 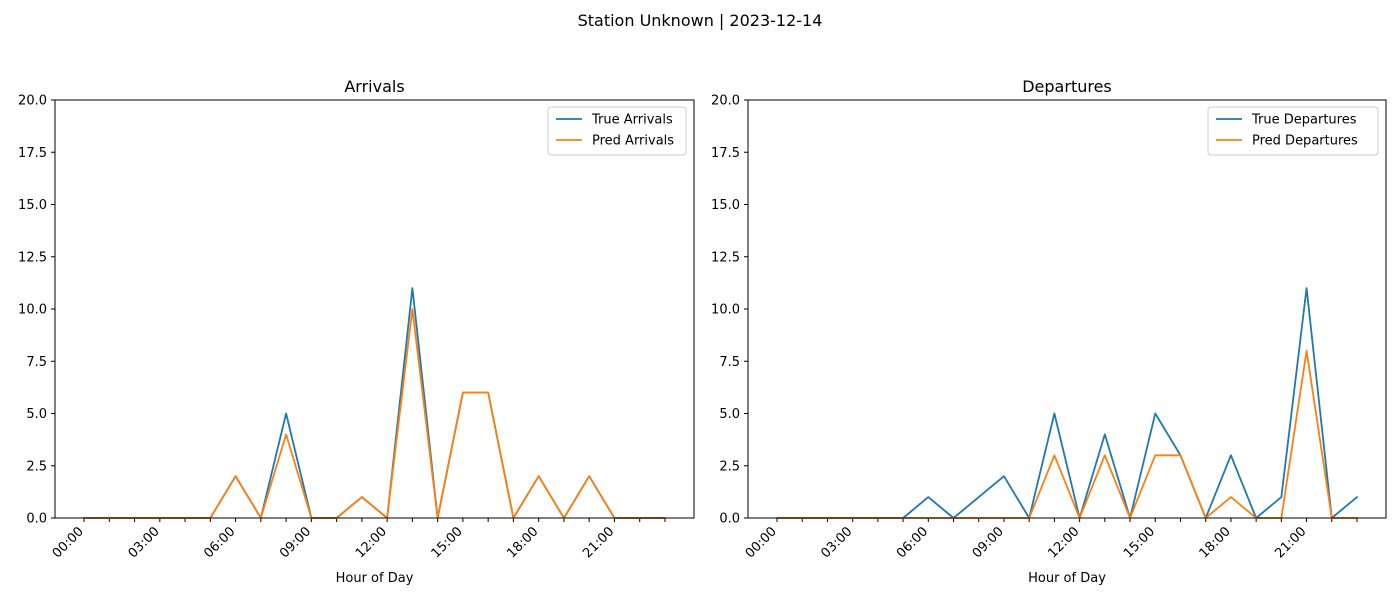 What do you see at coordinates (912, 542) in the screenshot?
I see `chart-1-xtick-label: 06:00` at bounding box center [912, 542].